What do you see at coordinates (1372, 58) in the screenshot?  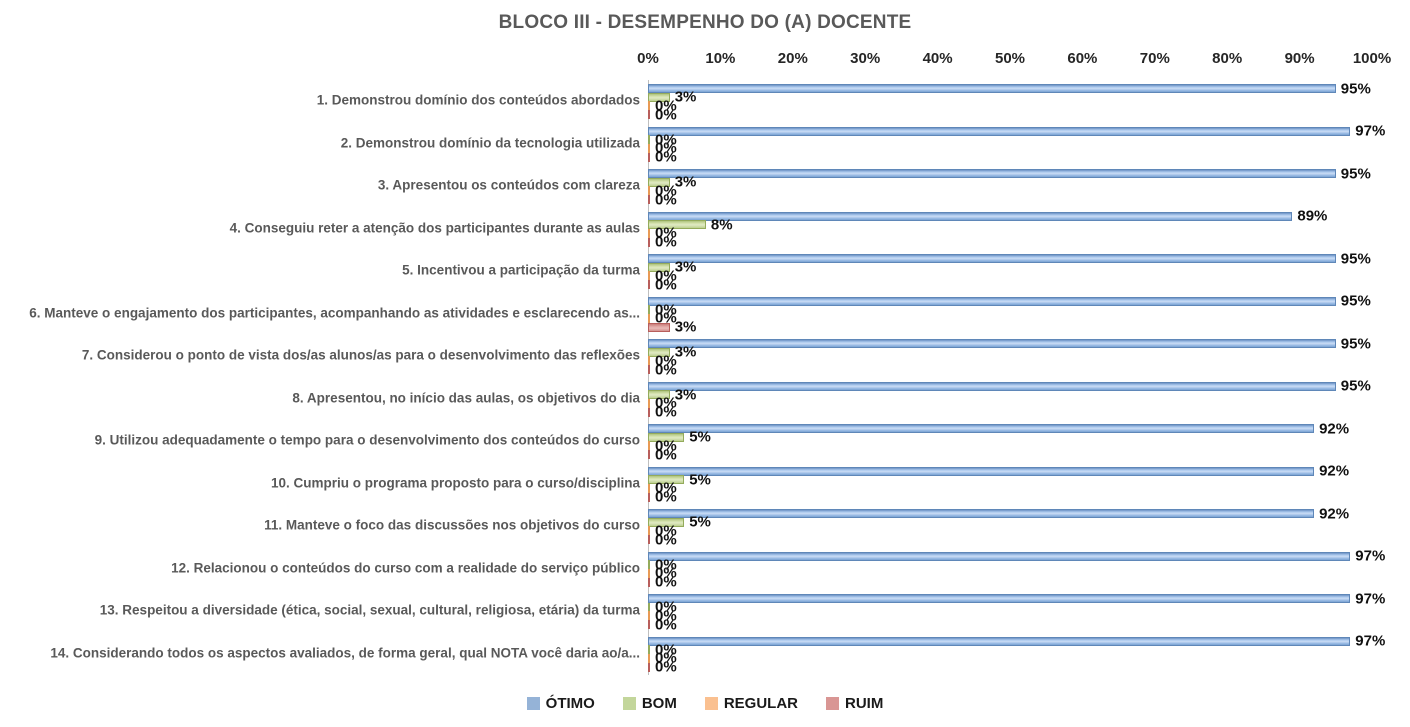 I see `x-axis-tick: 100%` at bounding box center [1372, 58].